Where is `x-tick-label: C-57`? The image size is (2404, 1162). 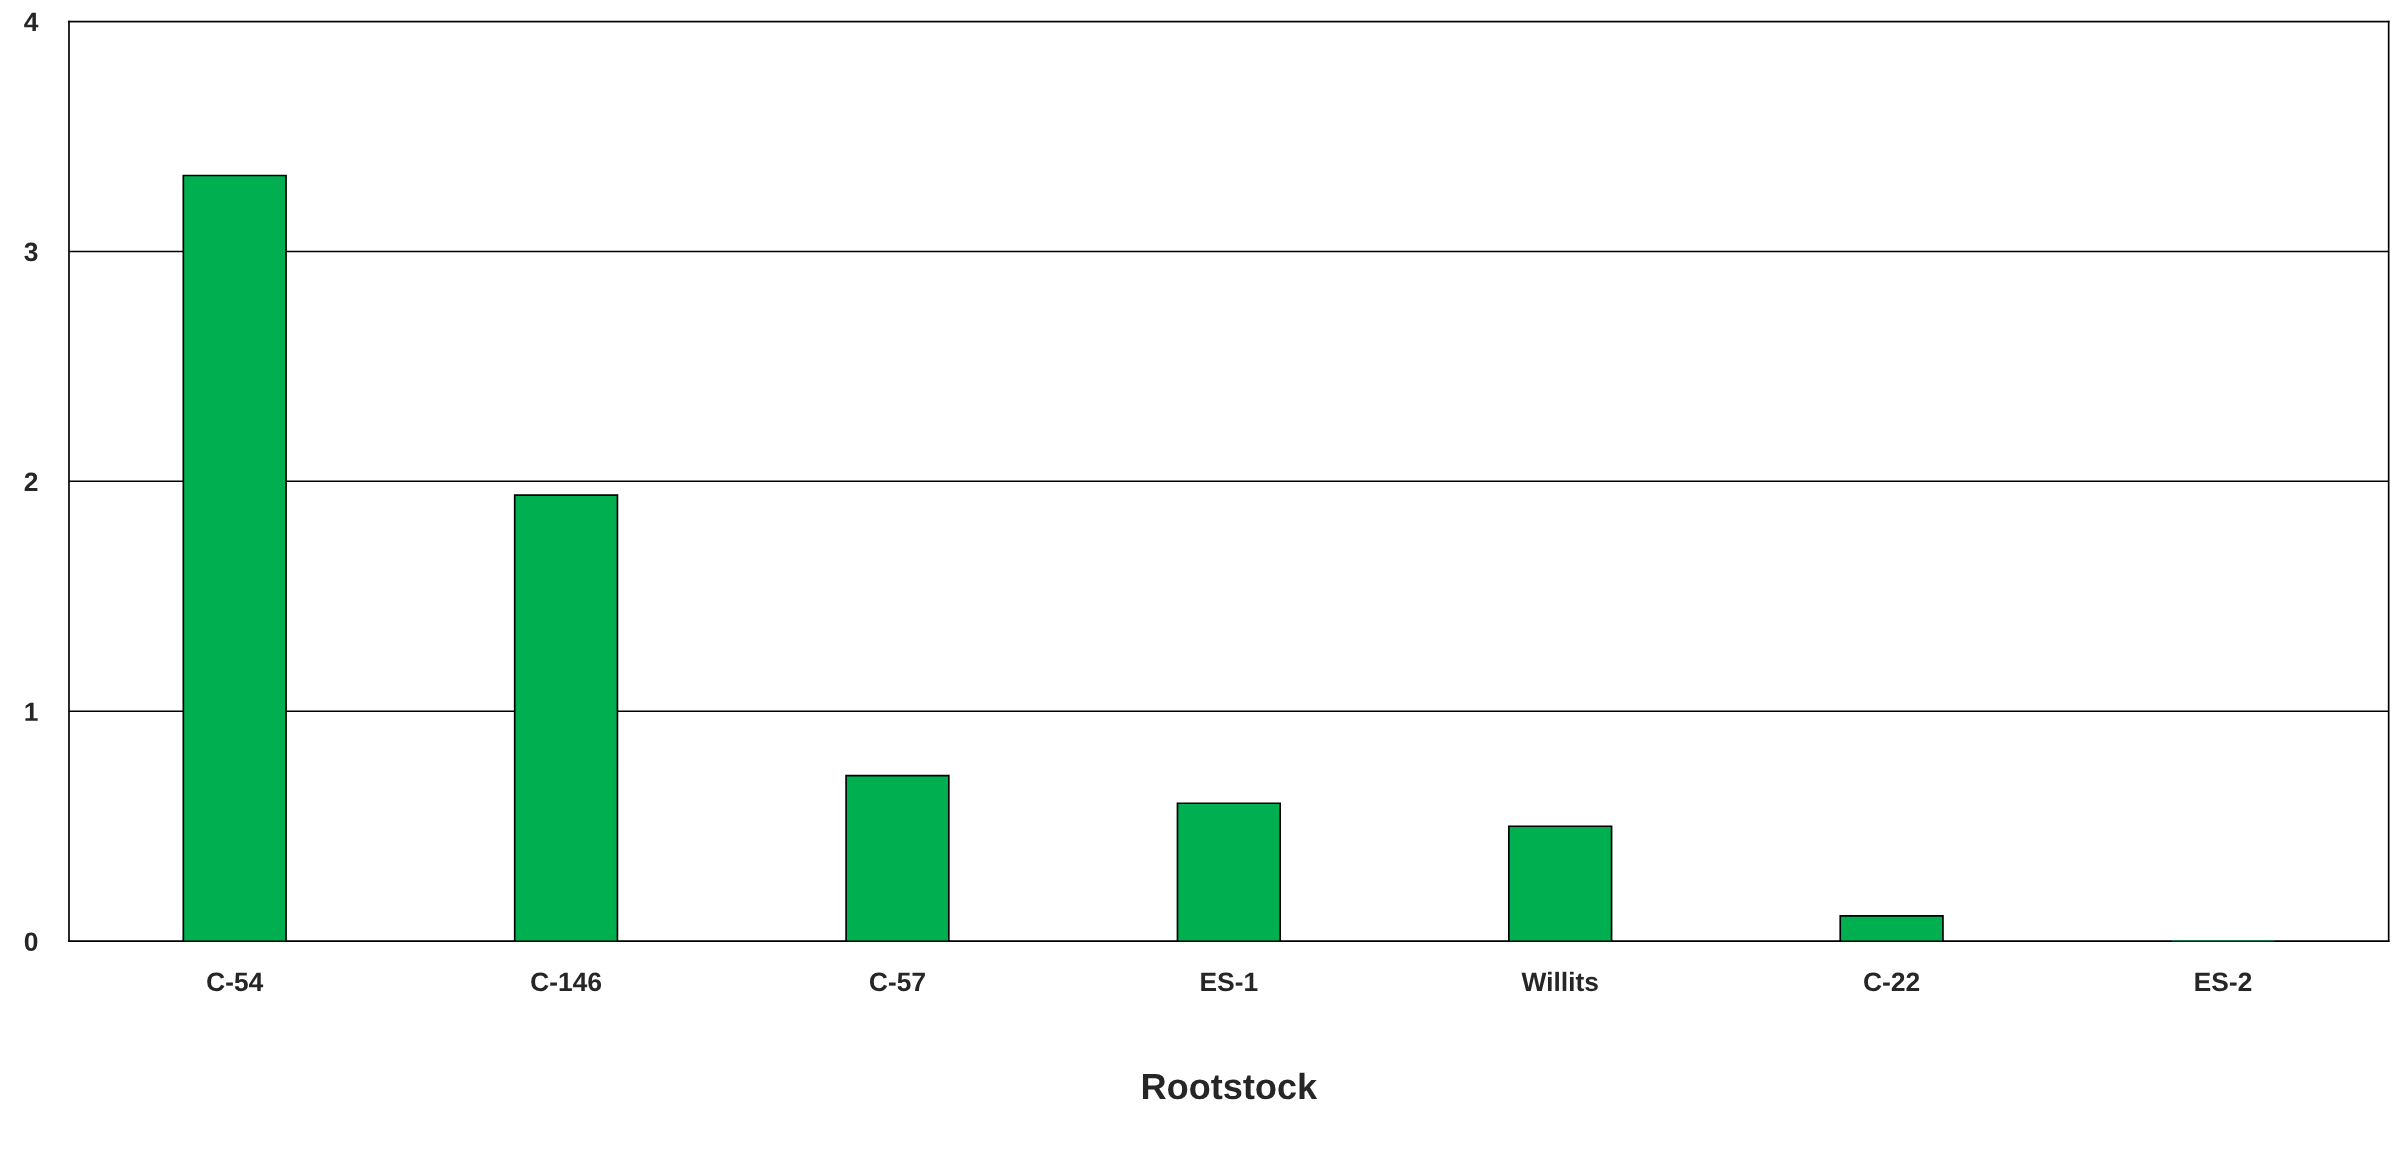 x-tick-label: C-57 is located at coordinates (897, 982).